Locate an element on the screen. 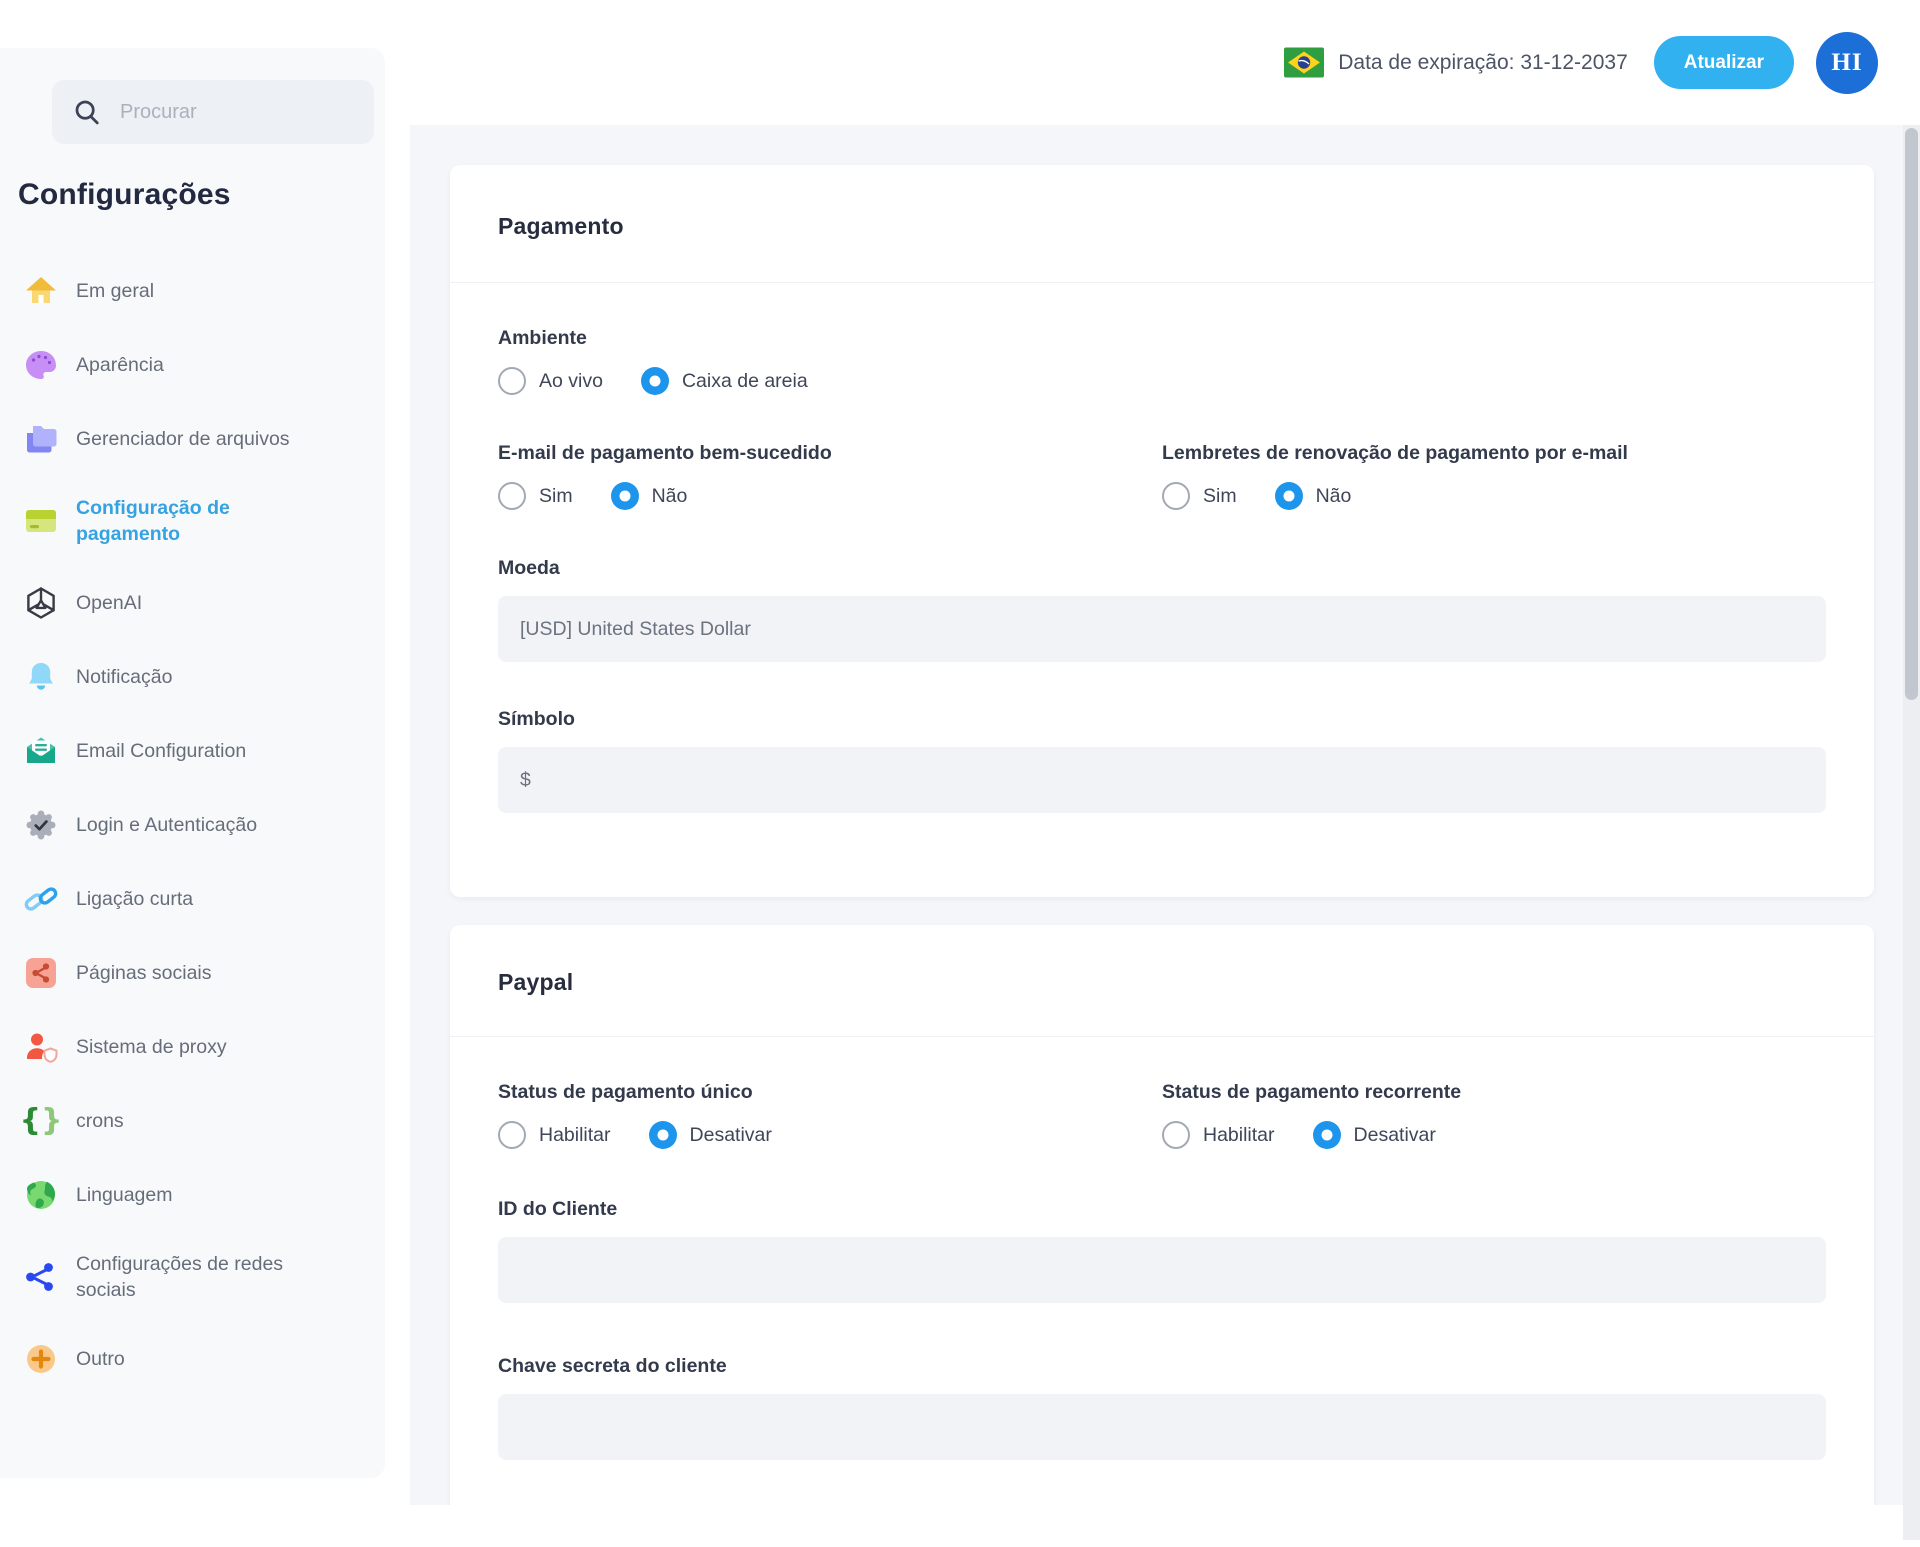 This screenshot has height=1547, width=1920. credit-card-icon is located at coordinates (41, 521).